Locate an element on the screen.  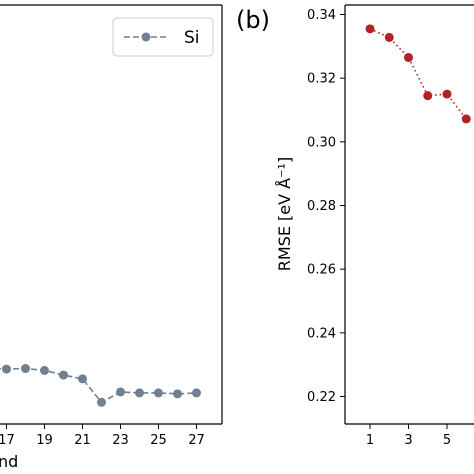
panel-b-x-ticks: 1 3 5 is located at coordinates (408, 436).